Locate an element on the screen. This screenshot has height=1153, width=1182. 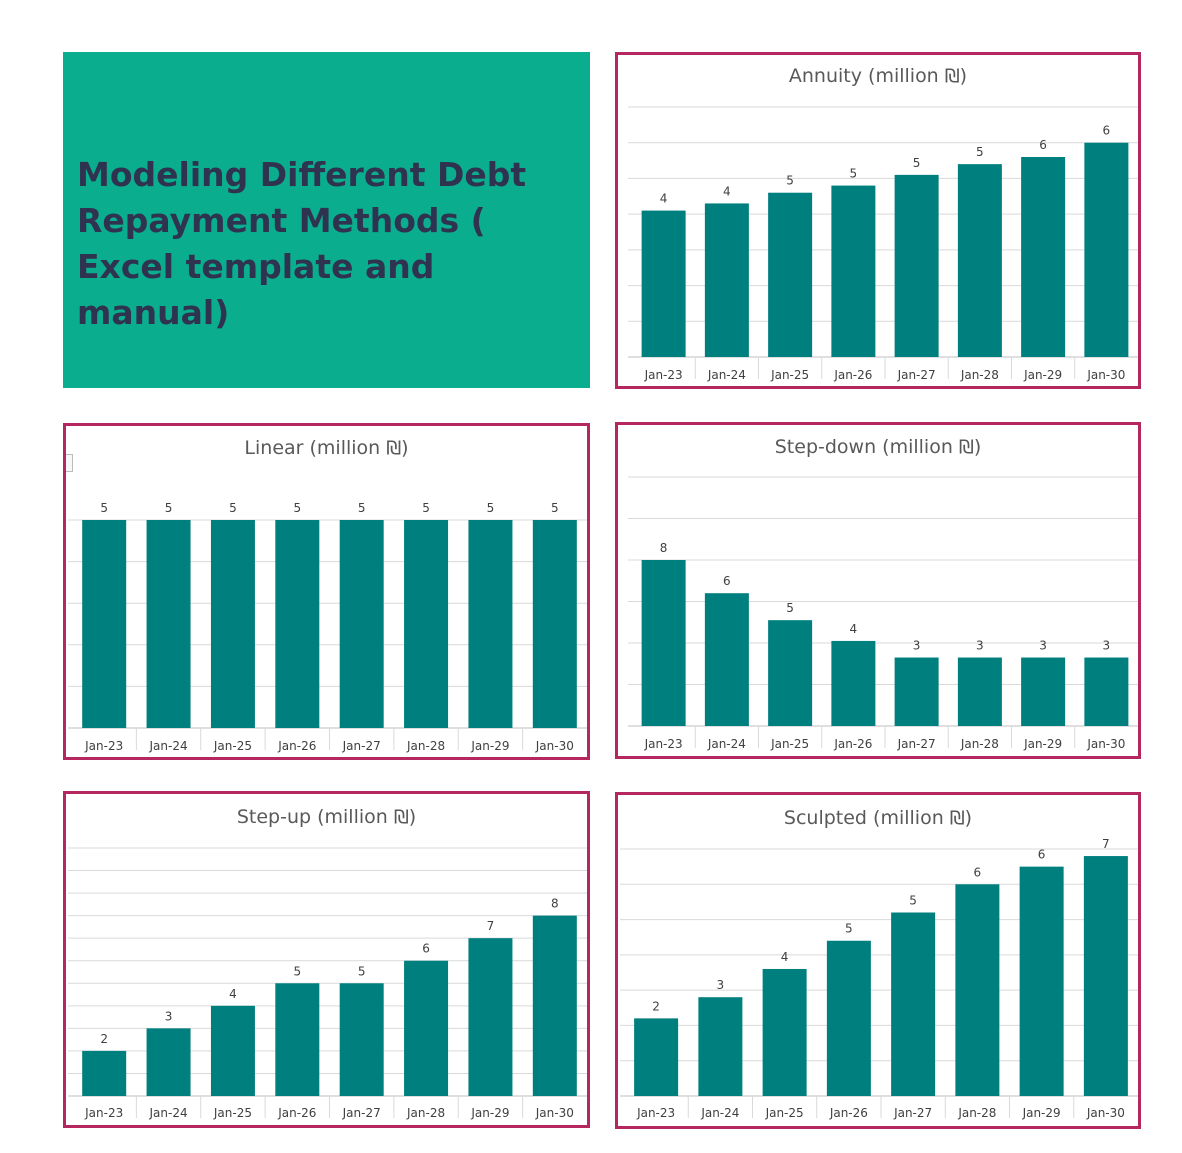
x-tick-label: Jan-27 is located at coordinates (916, 744).